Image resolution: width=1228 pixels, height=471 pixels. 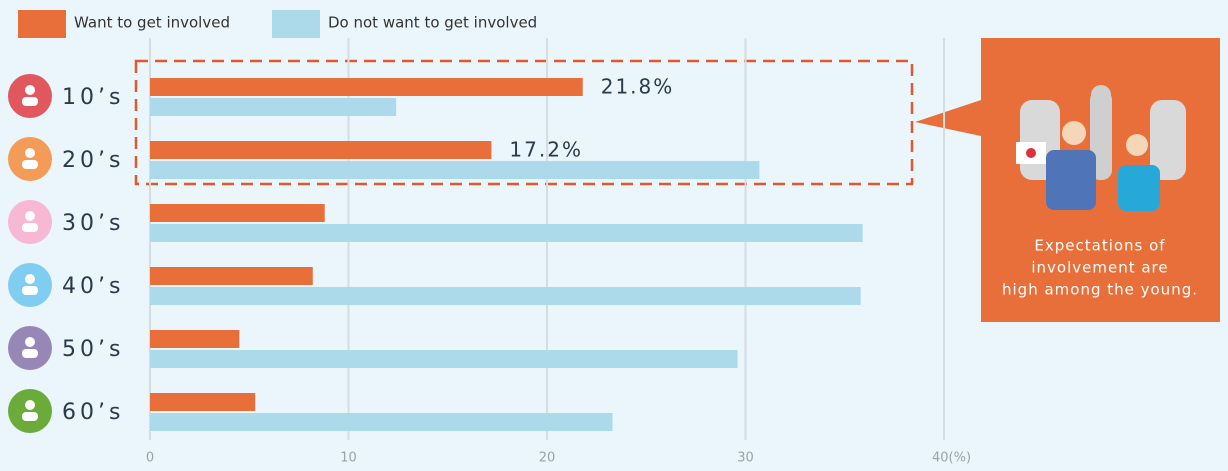 What do you see at coordinates (93, 286) in the screenshot?
I see `category-label: 40’s` at bounding box center [93, 286].